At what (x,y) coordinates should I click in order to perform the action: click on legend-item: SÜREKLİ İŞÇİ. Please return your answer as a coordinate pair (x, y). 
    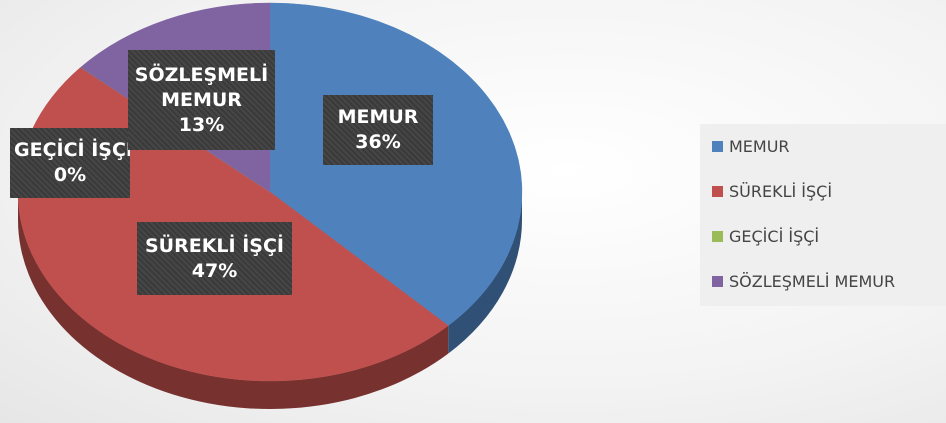
    Looking at the image, I should click on (772, 191).